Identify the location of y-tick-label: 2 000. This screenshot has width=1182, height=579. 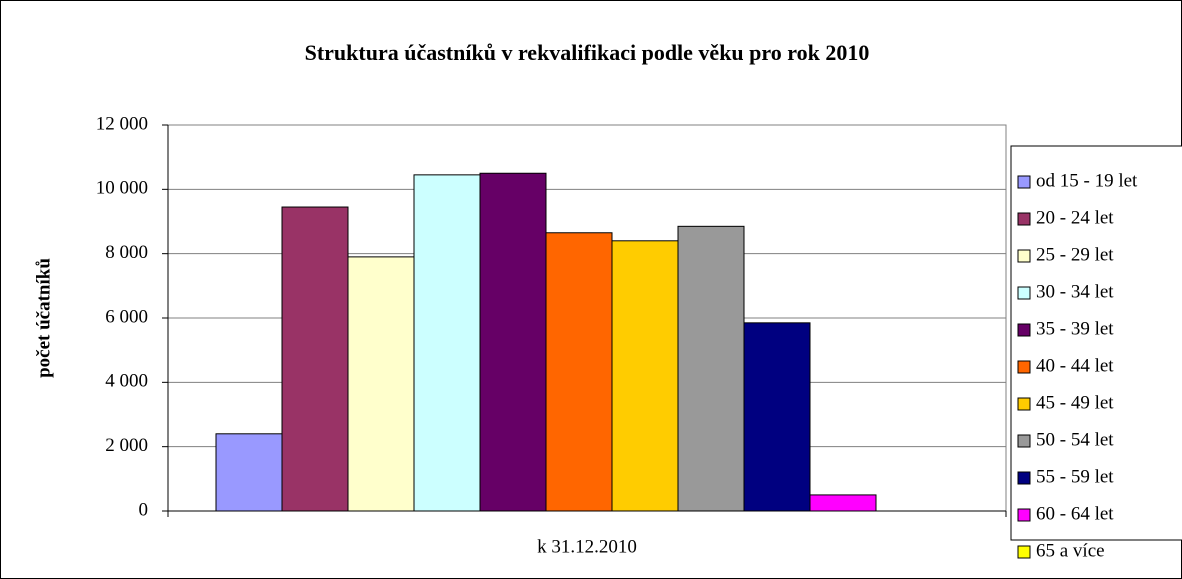
(126, 445).